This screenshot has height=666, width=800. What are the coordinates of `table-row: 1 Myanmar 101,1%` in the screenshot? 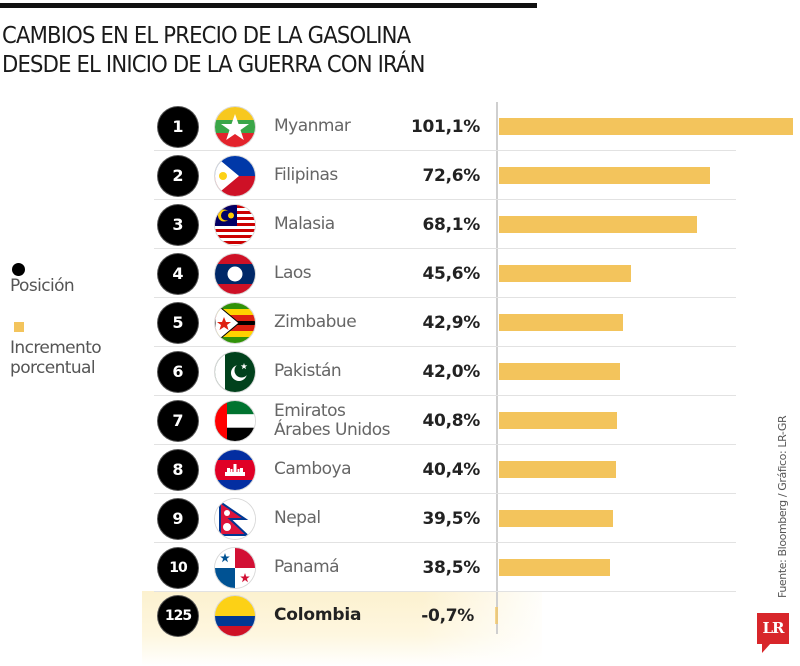 It's located at (471, 126).